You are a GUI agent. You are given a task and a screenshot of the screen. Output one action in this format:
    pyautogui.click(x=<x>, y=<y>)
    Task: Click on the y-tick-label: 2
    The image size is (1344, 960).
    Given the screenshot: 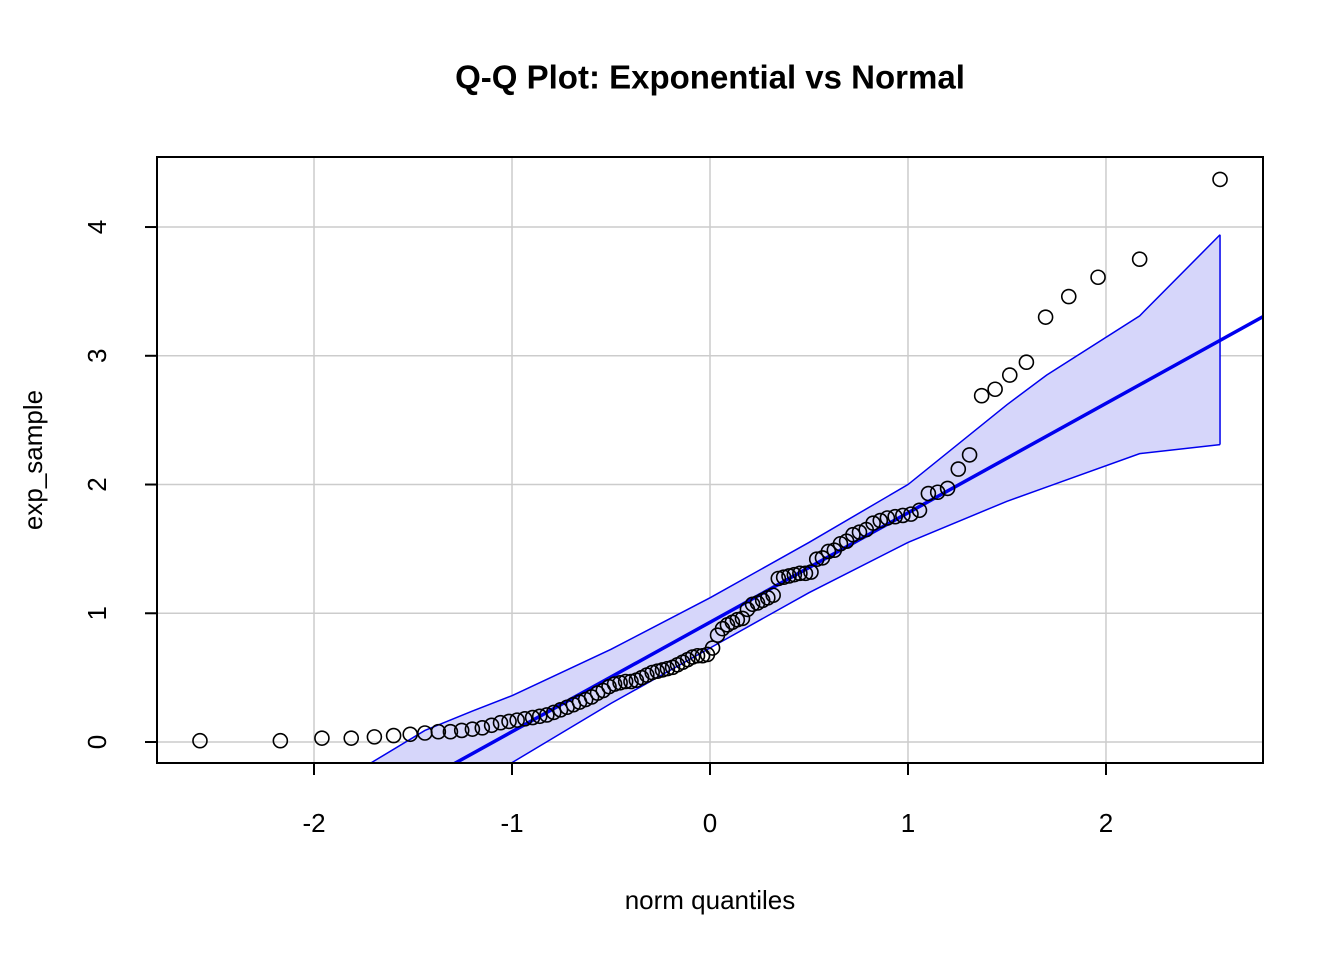 What is the action you would take?
    pyautogui.click(x=97, y=484)
    